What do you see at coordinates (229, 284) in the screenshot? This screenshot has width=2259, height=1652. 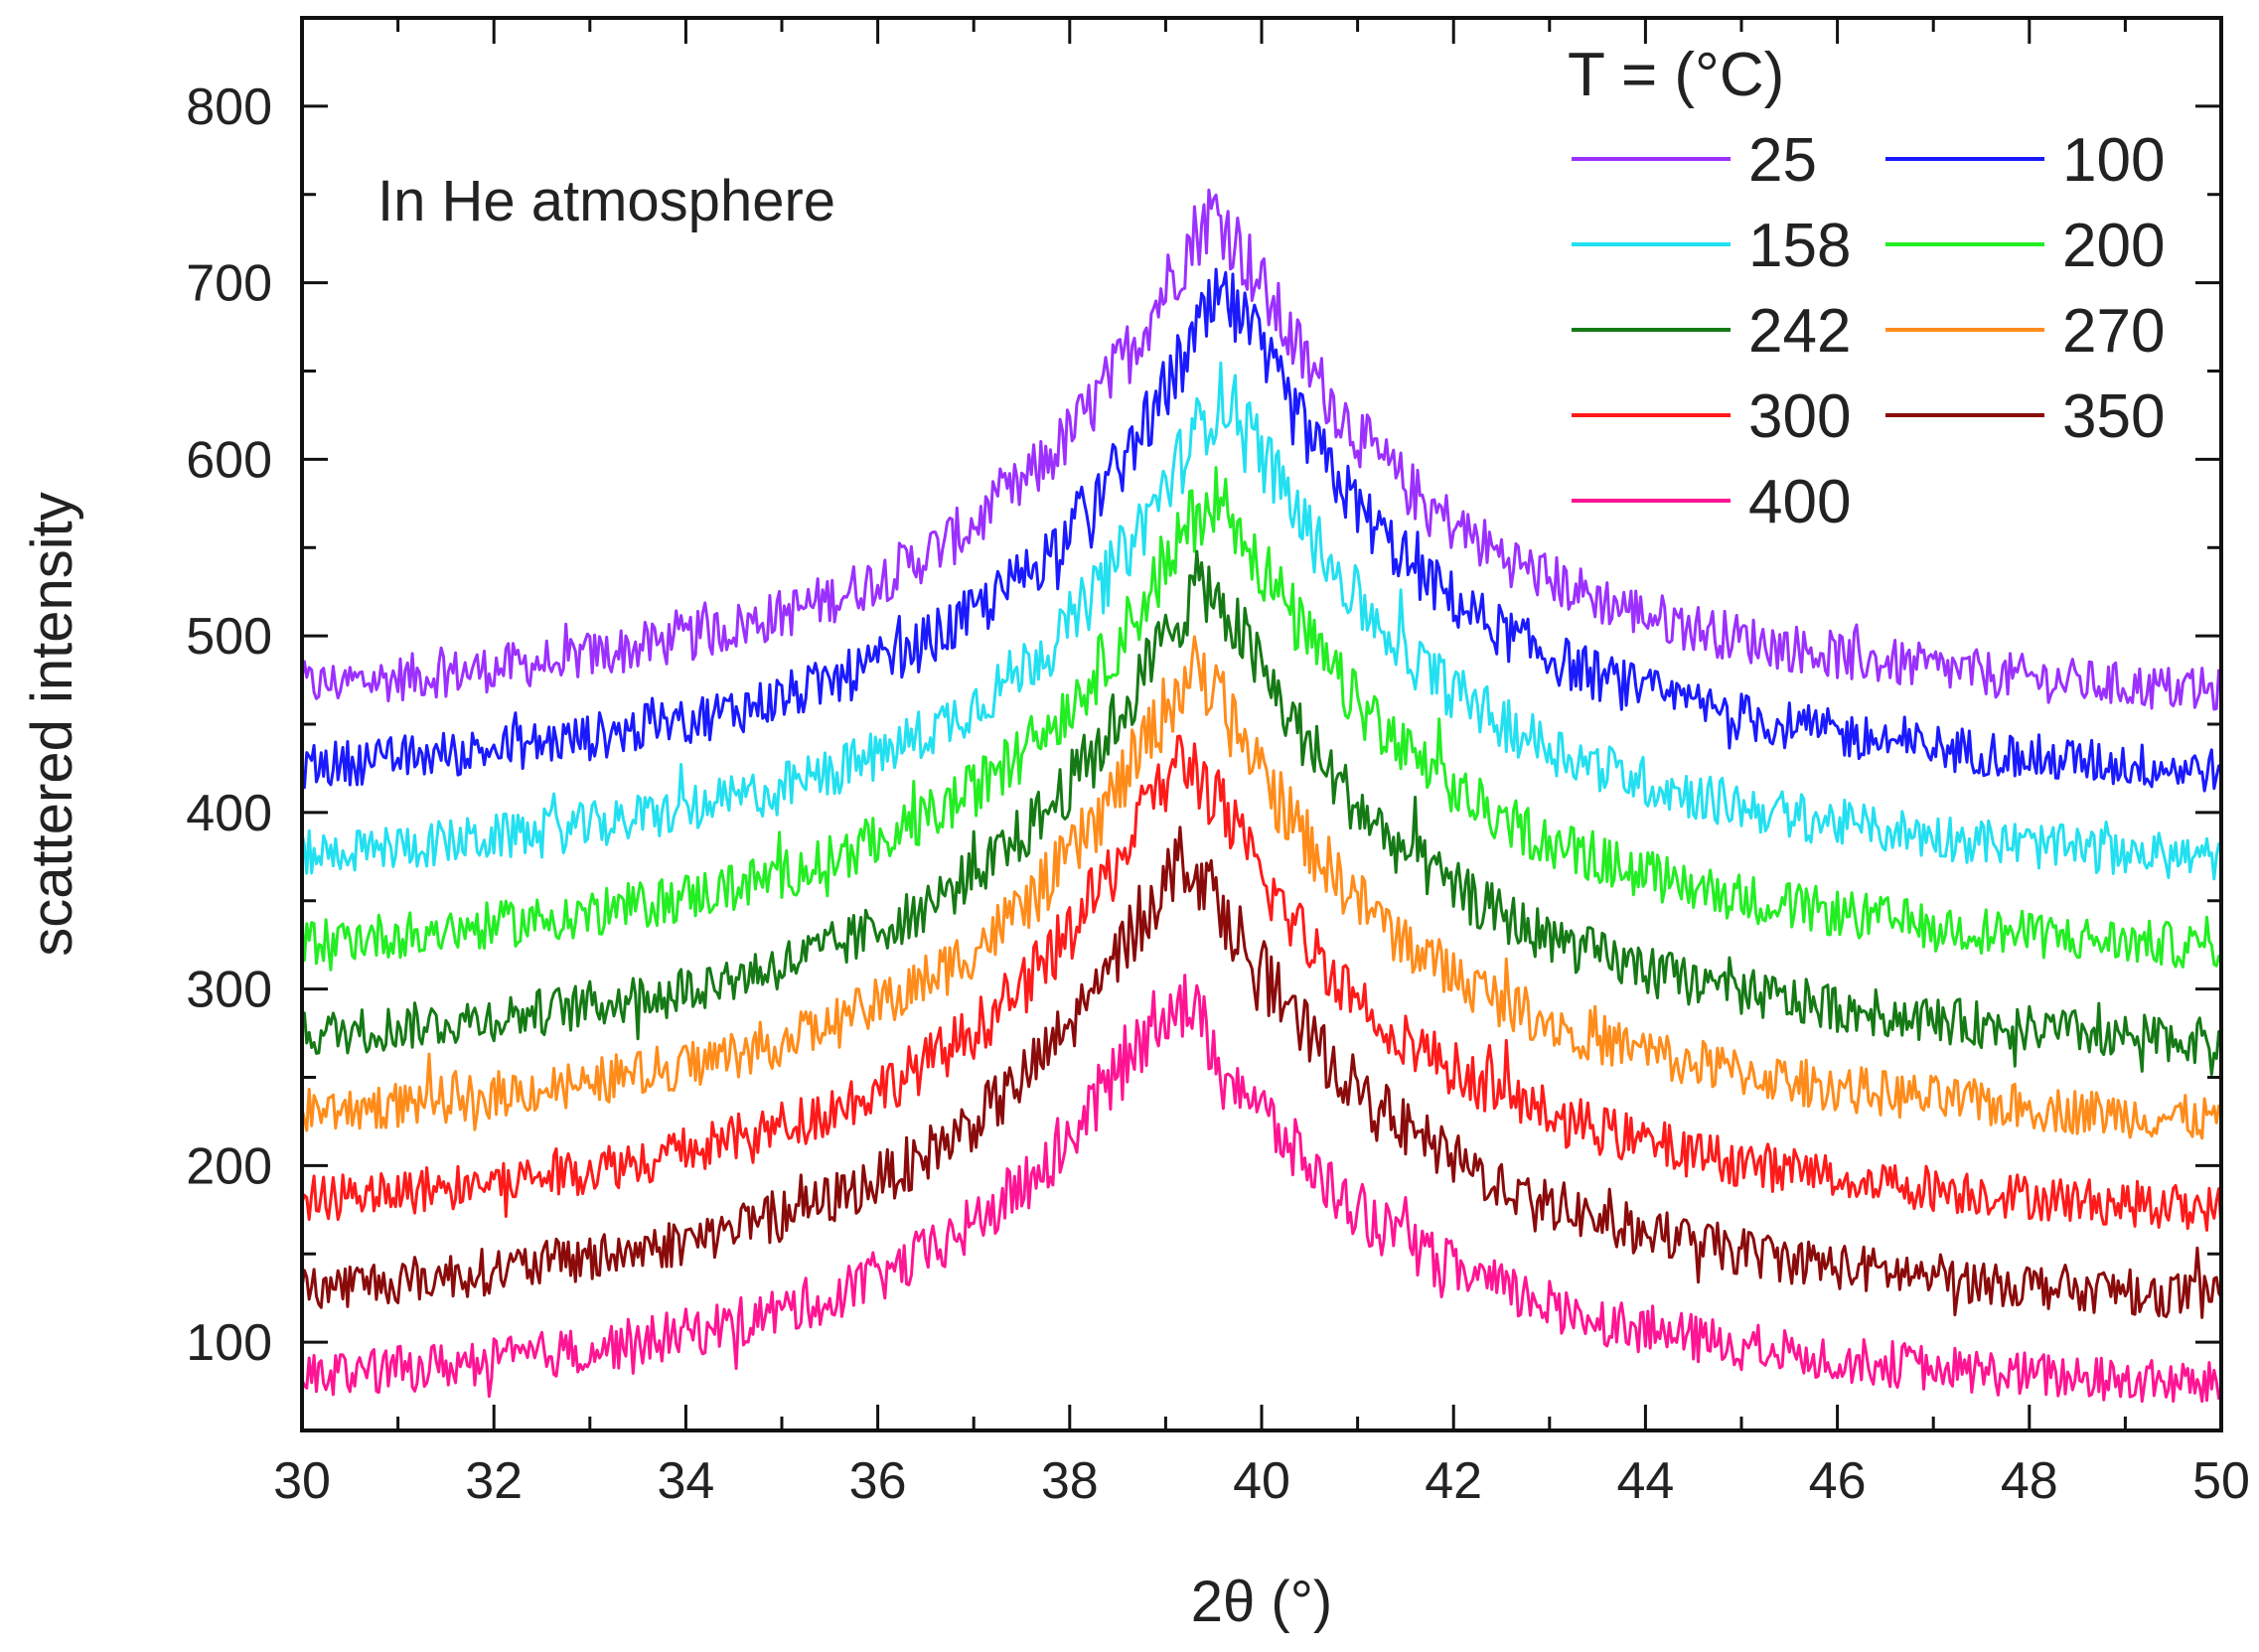 I see `y-tick-label: 700` at bounding box center [229, 284].